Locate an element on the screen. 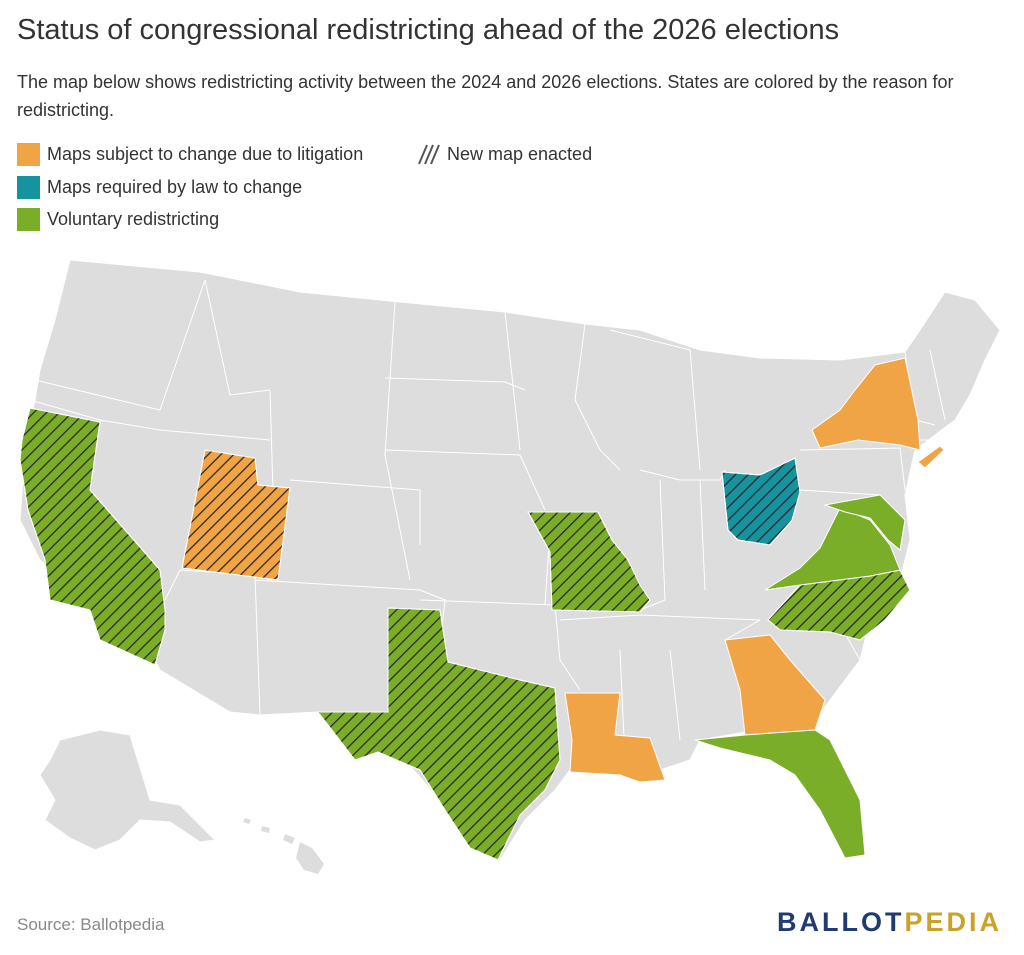  legend-swatch-voluntary is located at coordinates (28, 219).